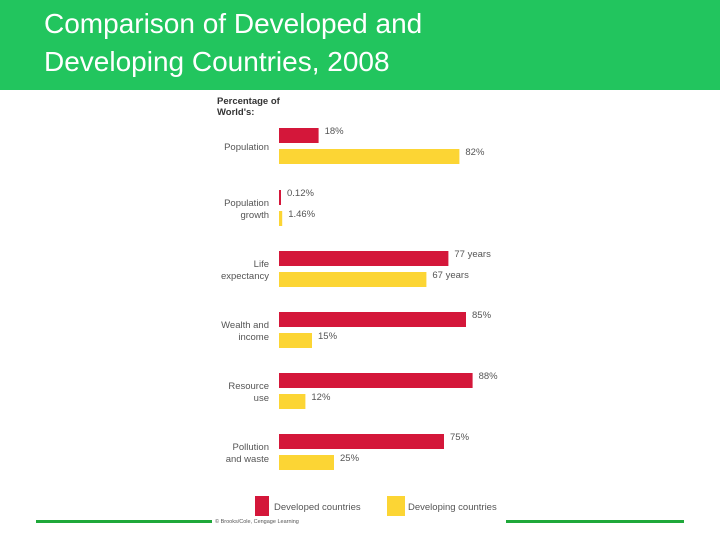  Describe the element at coordinates (301, 214) in the screenshot. I see `data-label-developing: 1.46%` at that location.